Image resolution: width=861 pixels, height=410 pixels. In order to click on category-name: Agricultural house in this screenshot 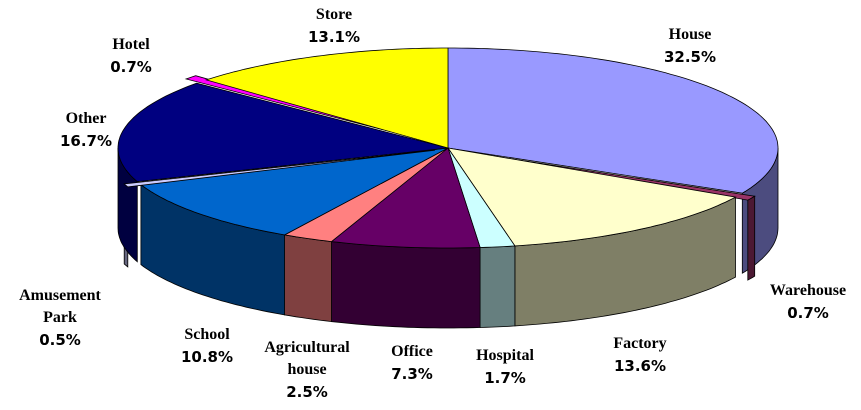, I will do `click(307, 358)`.